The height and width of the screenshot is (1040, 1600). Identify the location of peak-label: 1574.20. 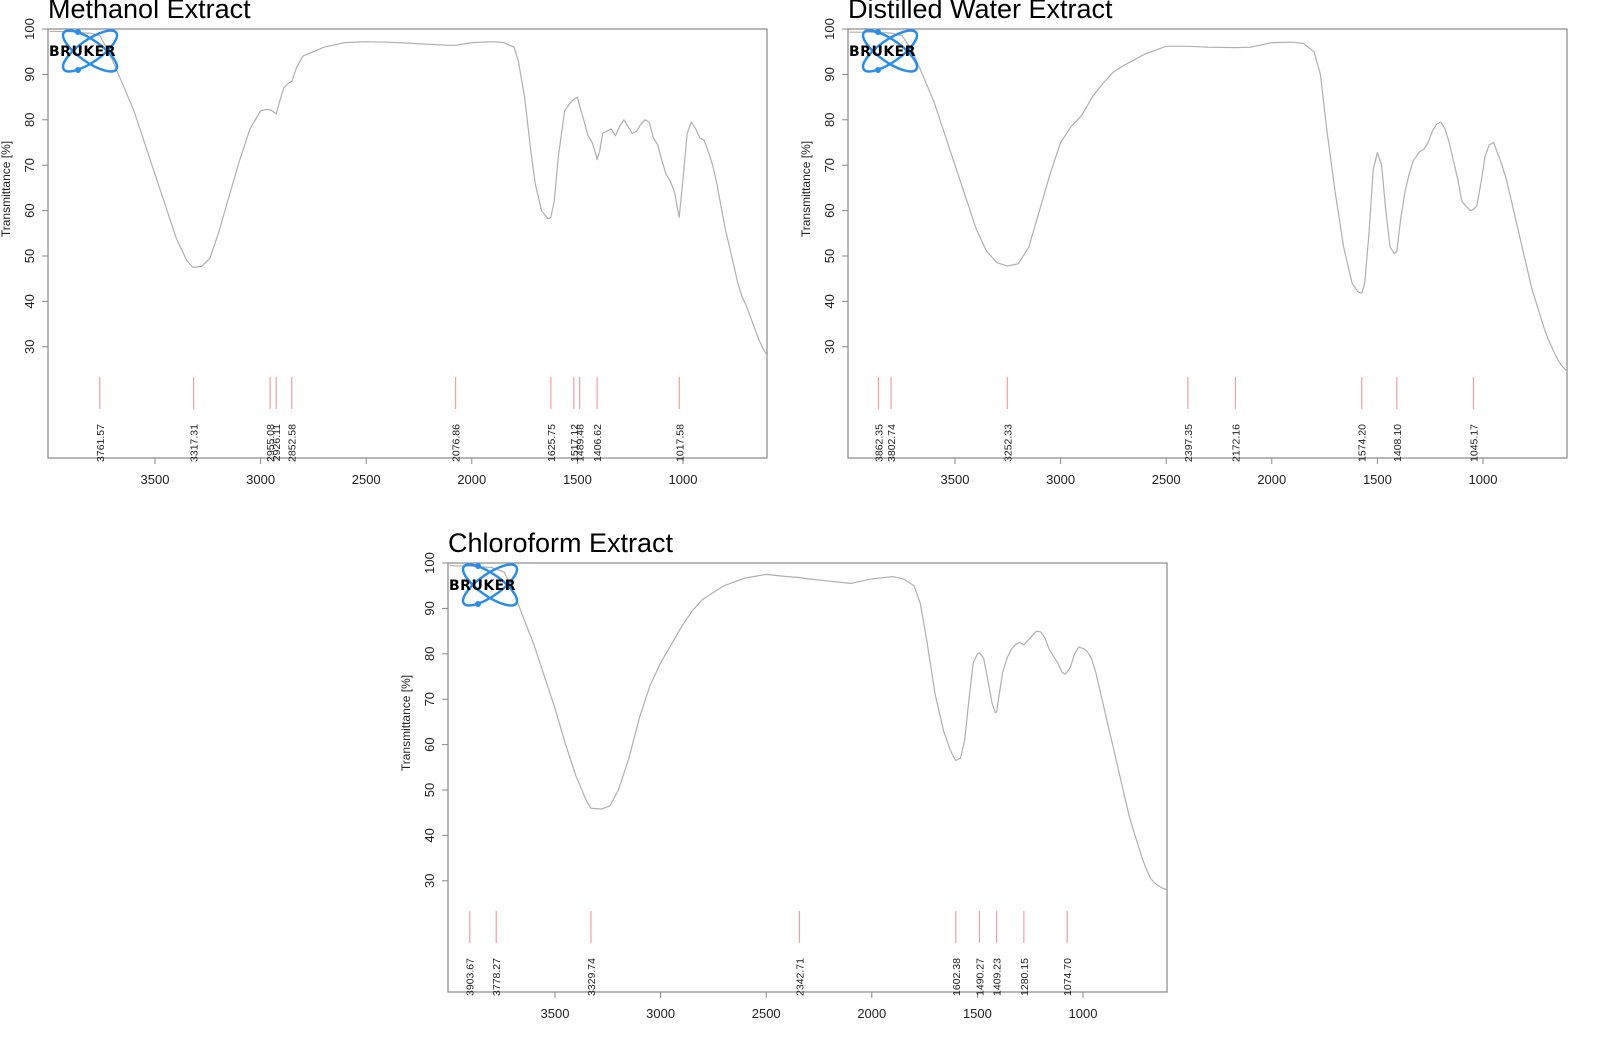
(1363, 443).